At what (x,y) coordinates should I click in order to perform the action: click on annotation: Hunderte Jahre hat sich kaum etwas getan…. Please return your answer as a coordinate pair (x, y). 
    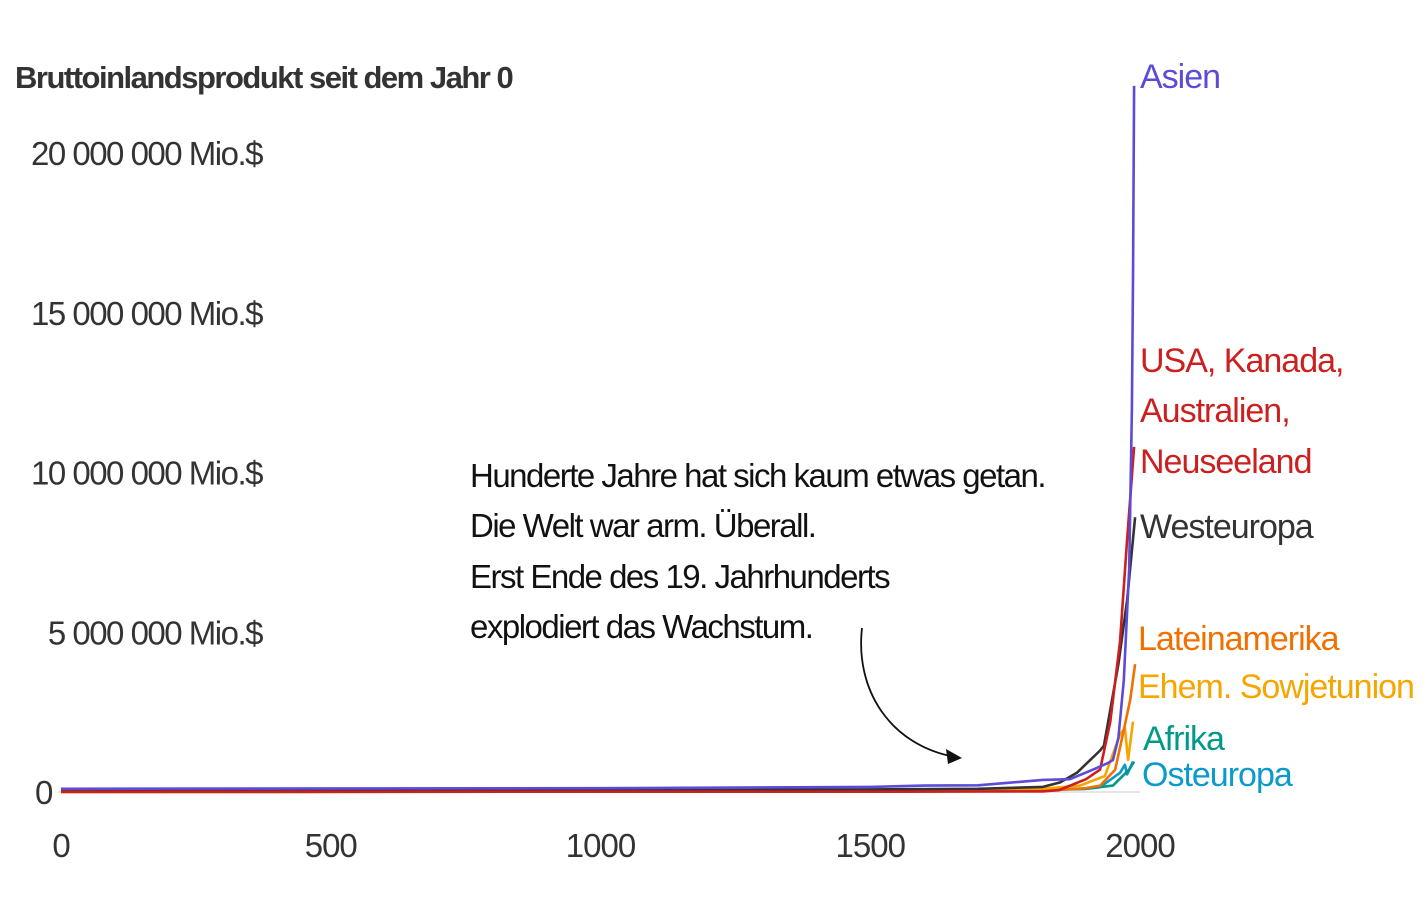
    Looking at the image, I should click on (758, 610).